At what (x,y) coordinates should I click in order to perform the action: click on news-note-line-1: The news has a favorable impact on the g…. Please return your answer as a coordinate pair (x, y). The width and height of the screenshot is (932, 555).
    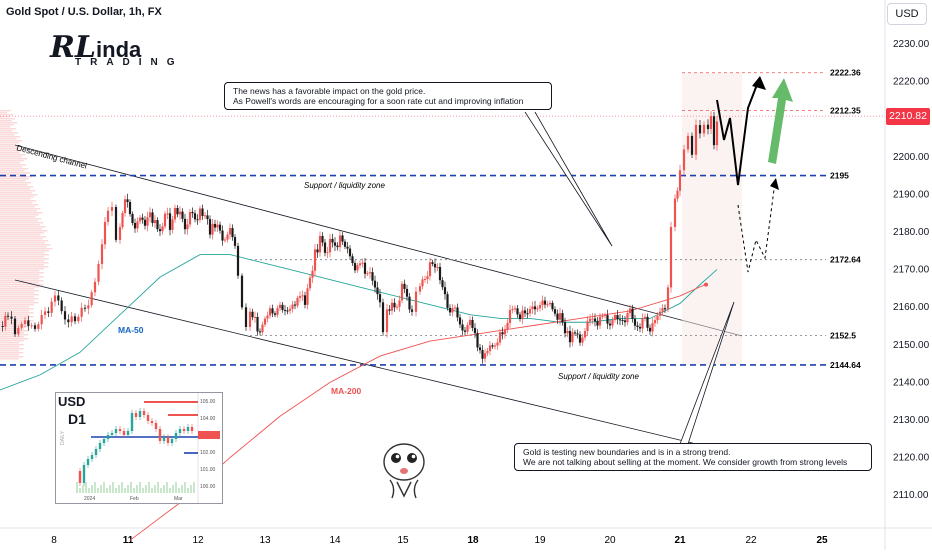
    Looking at the image, I should click on (329, 91).